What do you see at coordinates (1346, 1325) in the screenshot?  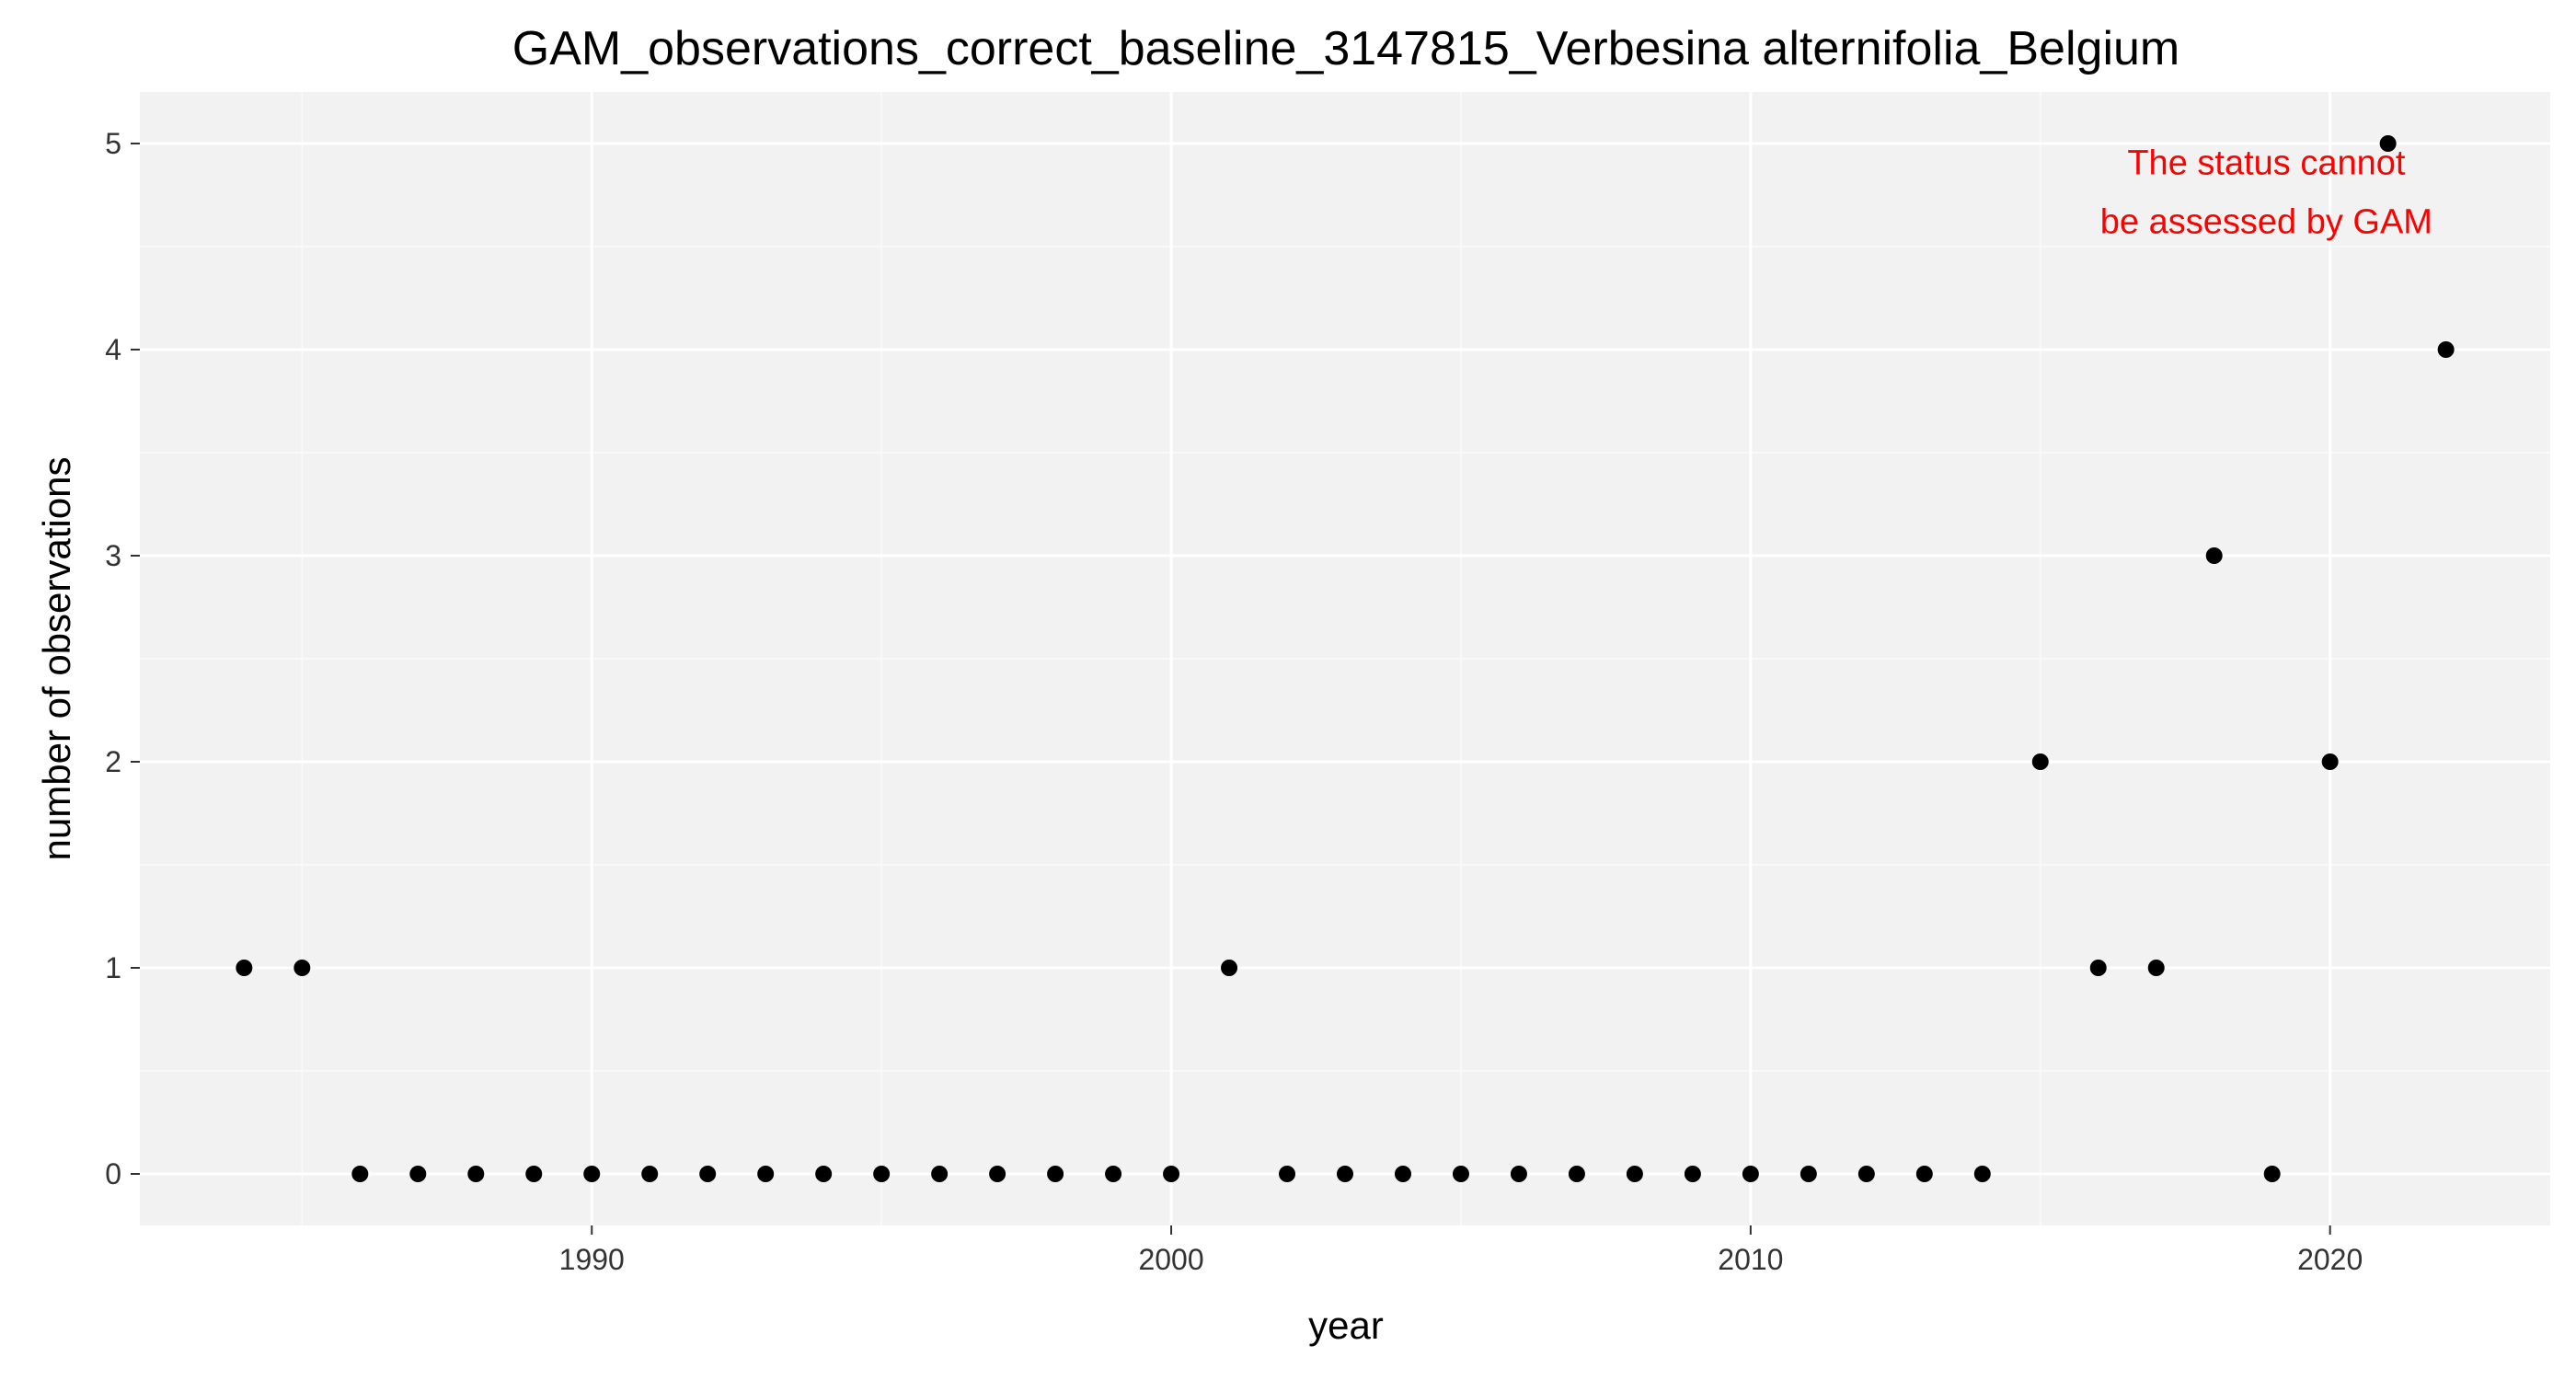 I see `x-axis-title: year` at bounding box center [1346, 1325].